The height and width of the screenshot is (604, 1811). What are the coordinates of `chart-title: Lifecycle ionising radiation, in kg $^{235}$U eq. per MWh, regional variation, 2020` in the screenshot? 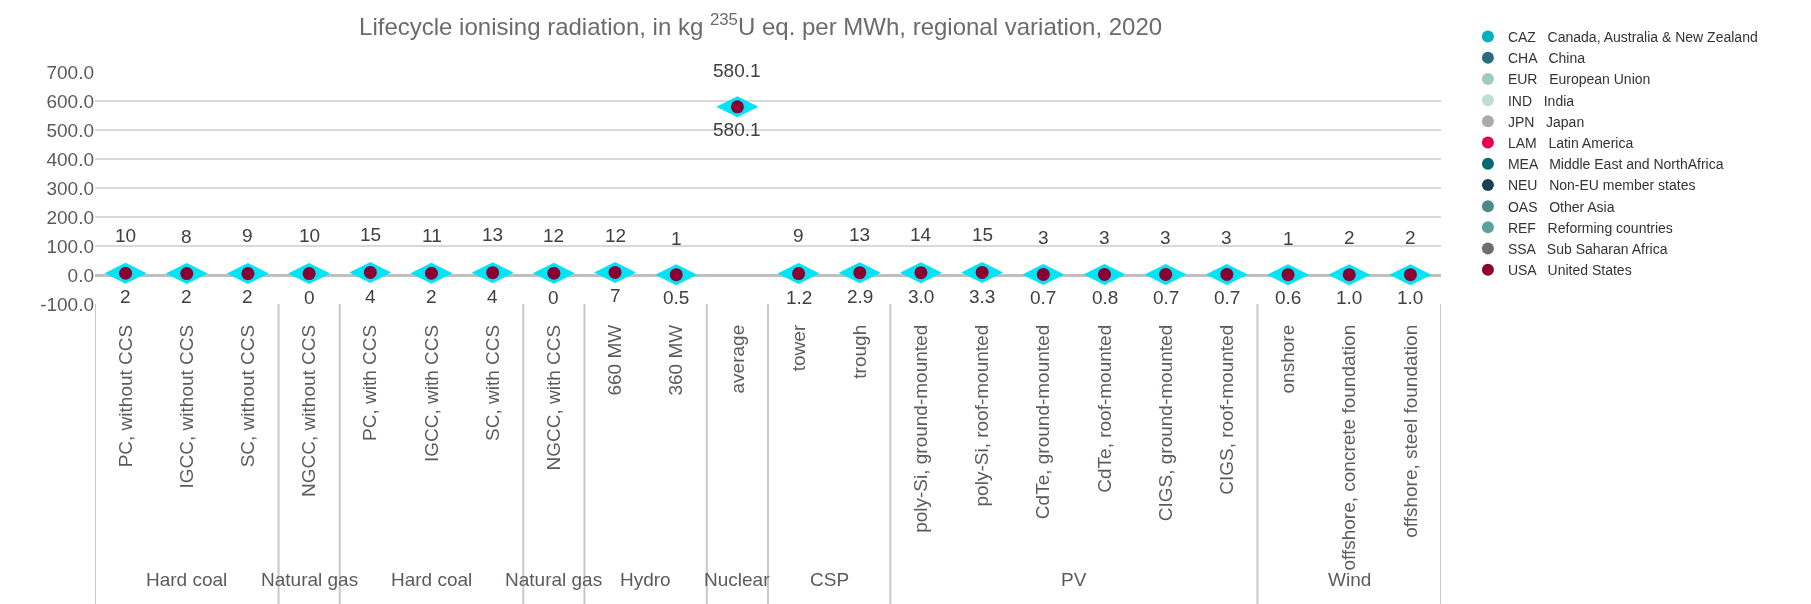 It's located at (761, 24).